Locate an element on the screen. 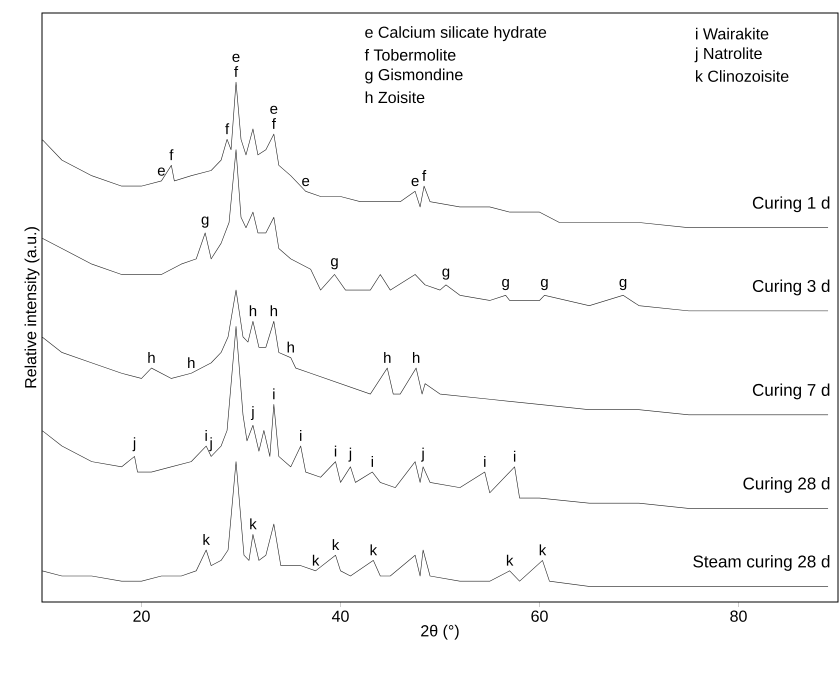 Image resolution: width=840 pixels, height=675 pixels. series-label: Steam curing 28 d is located at coordinates (761, 563).